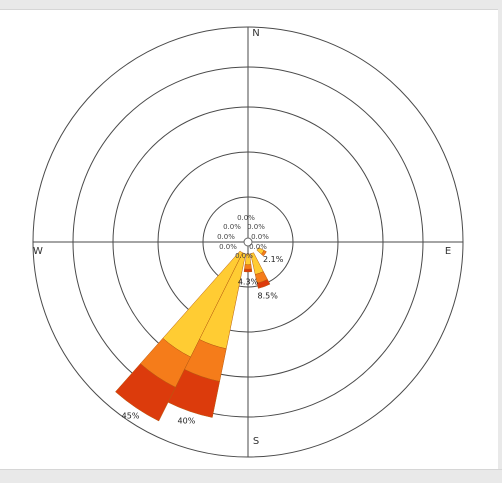 The width and height of the screenshot is (502, 483). Describe the element at coordinates (251, 5) in the screenshot. I see `window-top-bar` at that location.